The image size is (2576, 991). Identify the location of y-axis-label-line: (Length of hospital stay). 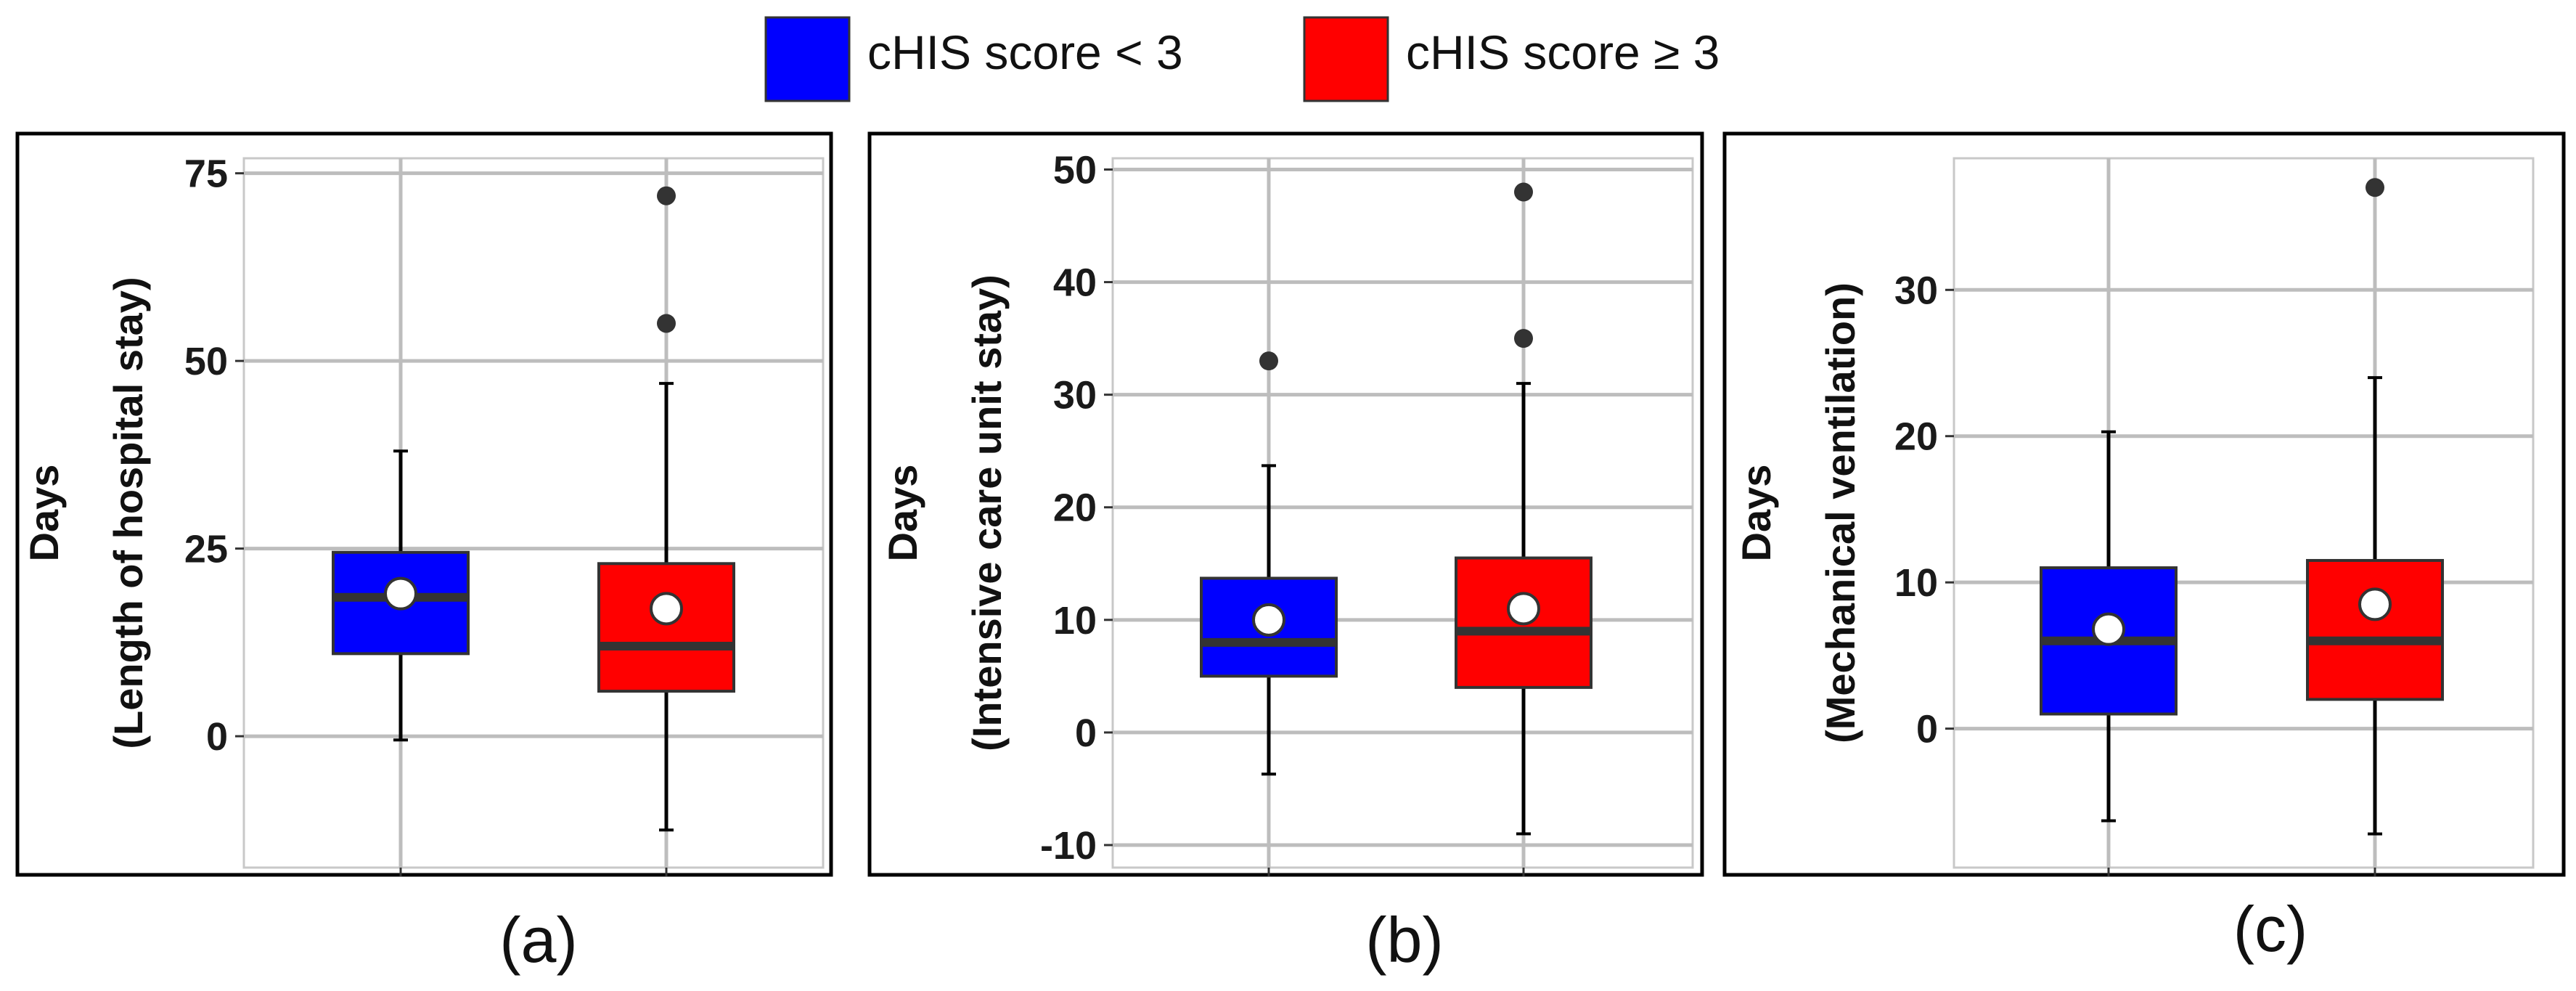
(128, 513).